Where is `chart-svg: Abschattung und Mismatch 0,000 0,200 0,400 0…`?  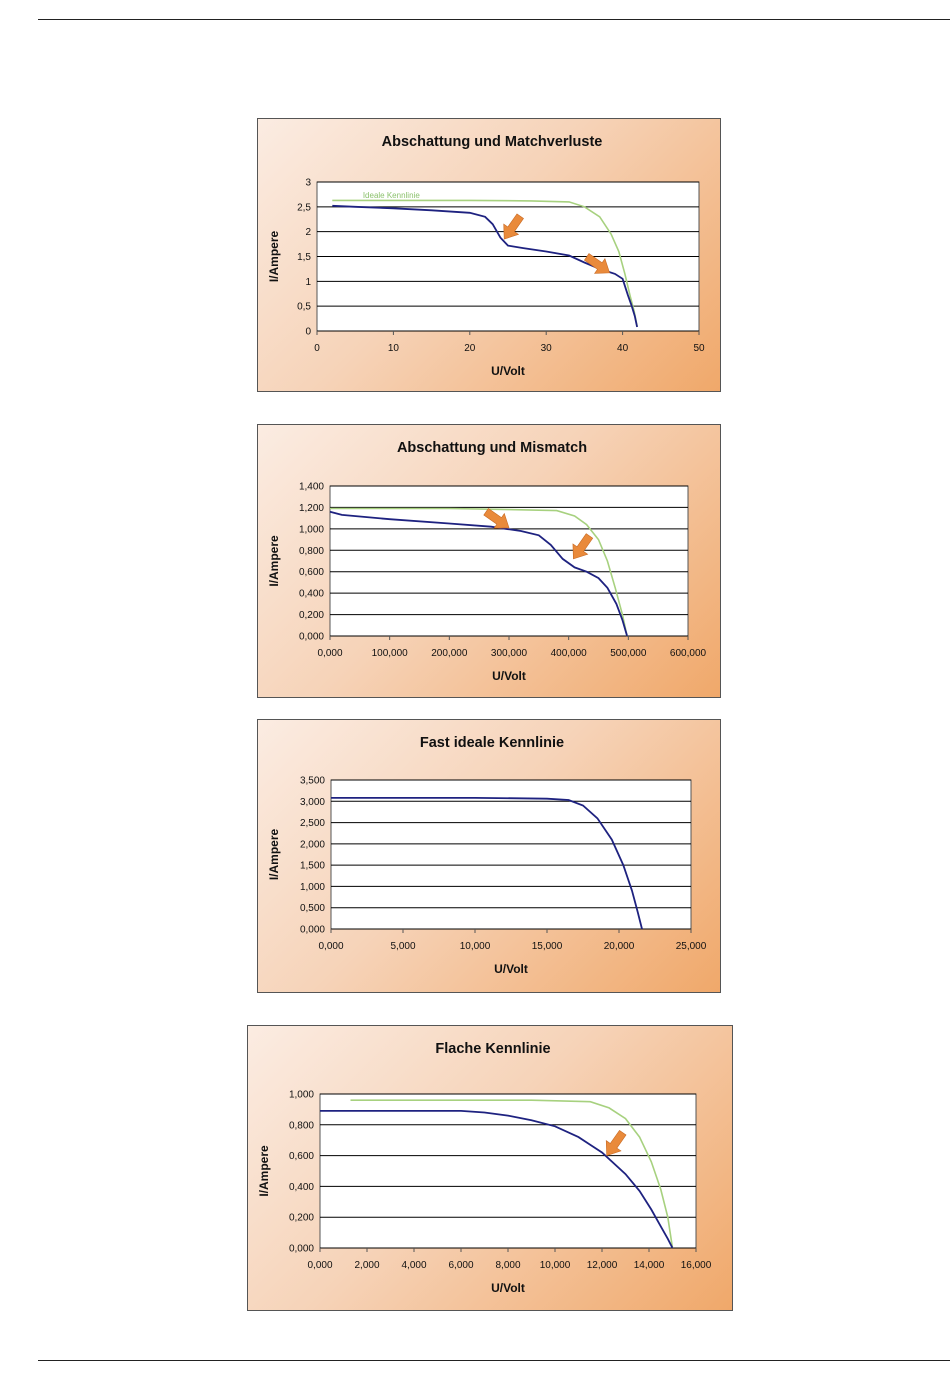
chart-svg: Abschattung und Mismatch 0,000 0,200 0,400 0… is located at coordinates (487, 561).